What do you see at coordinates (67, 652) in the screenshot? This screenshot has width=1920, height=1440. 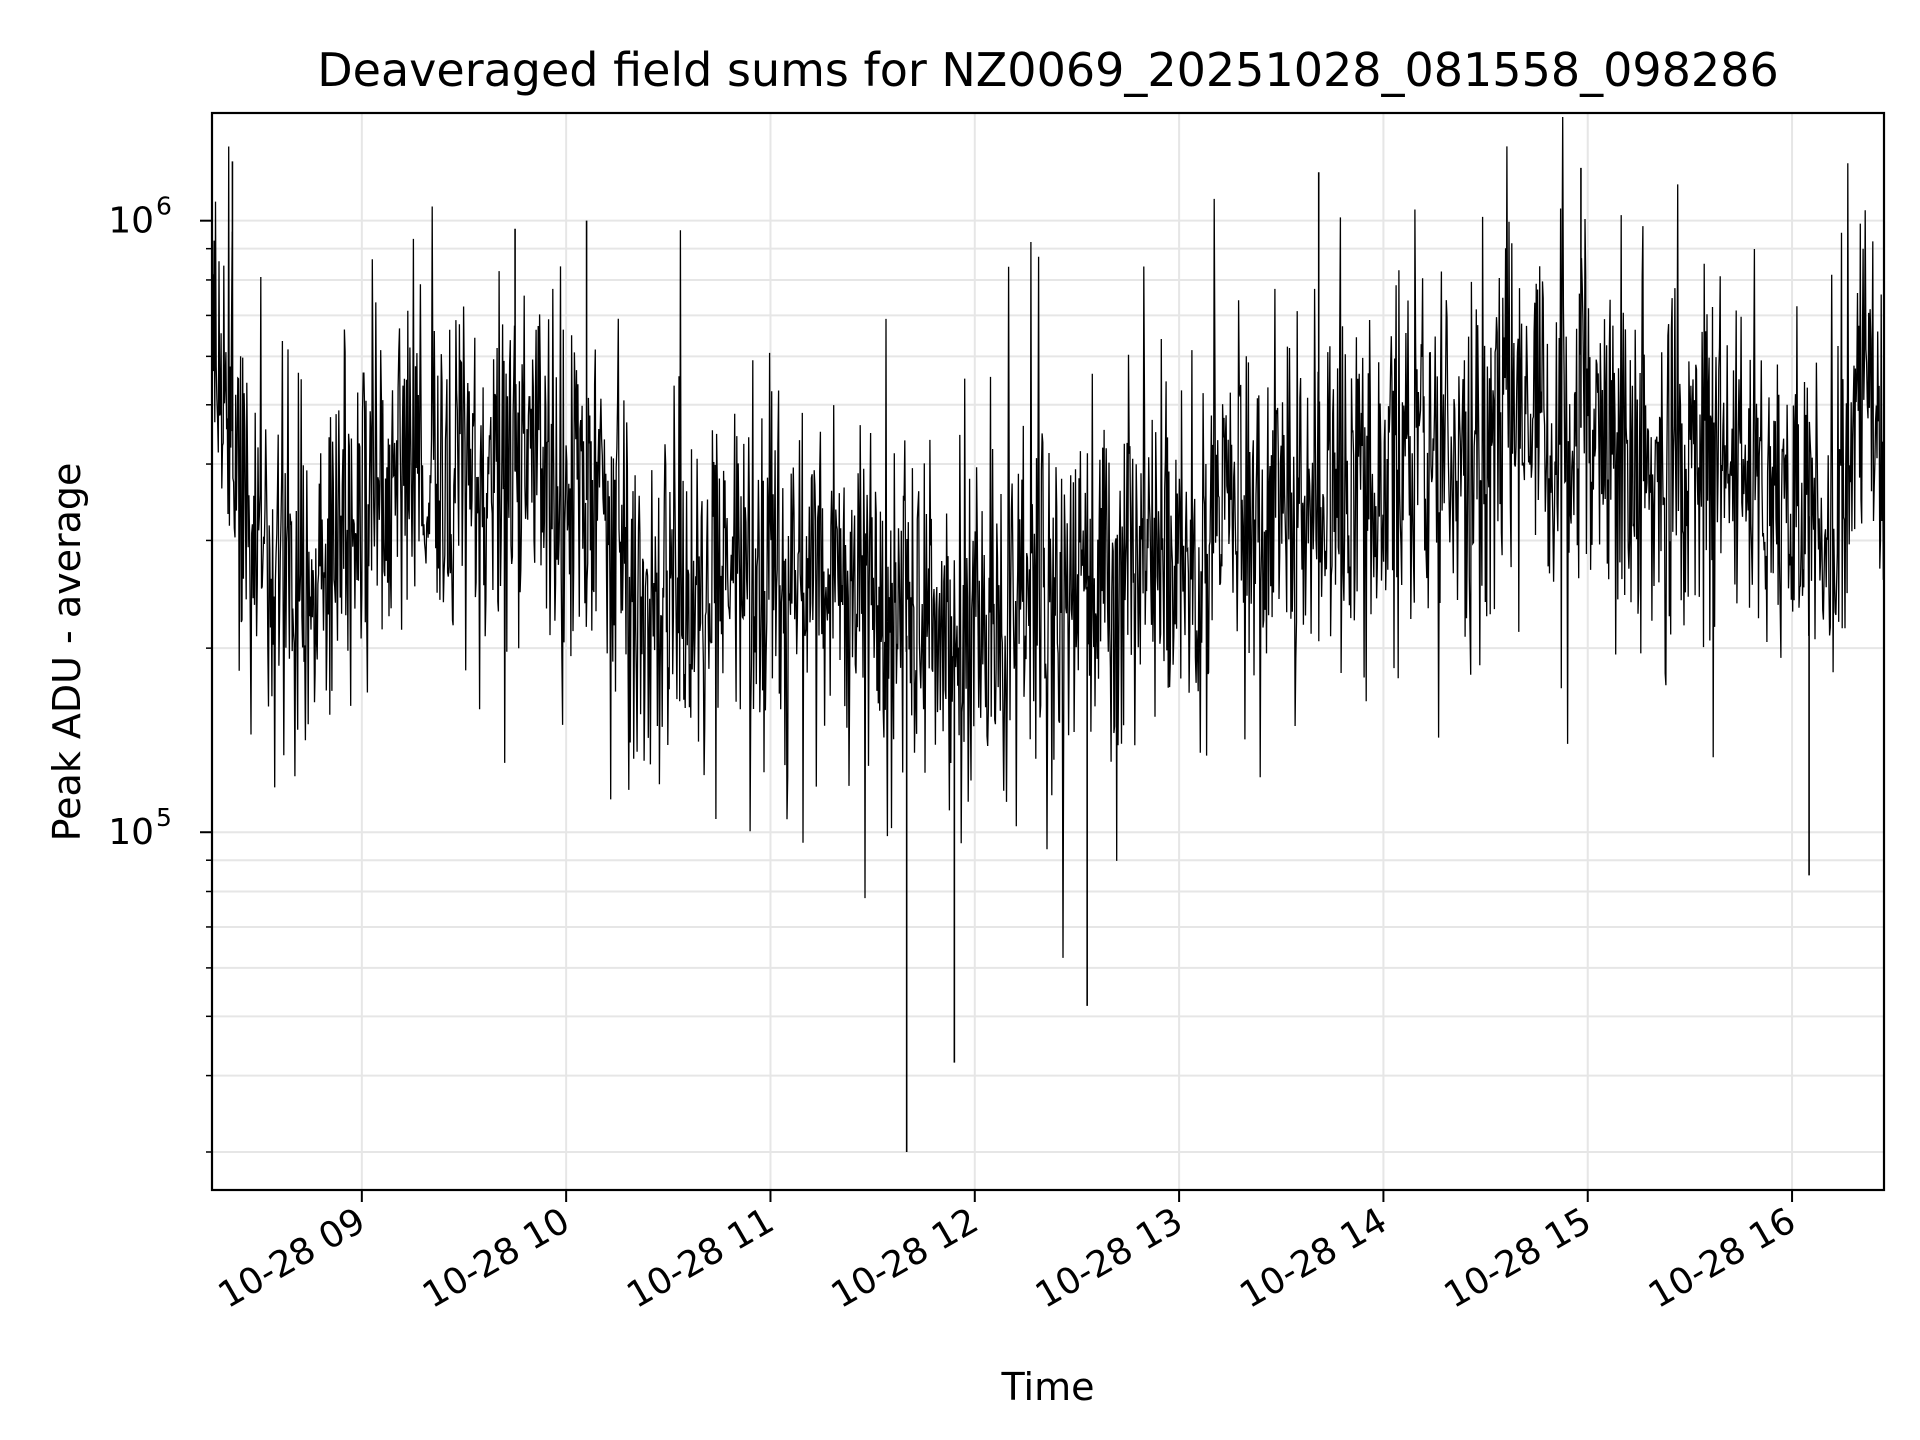 I see `y-axis-label: Peak ADU - average` at bounding box center [67, 652].